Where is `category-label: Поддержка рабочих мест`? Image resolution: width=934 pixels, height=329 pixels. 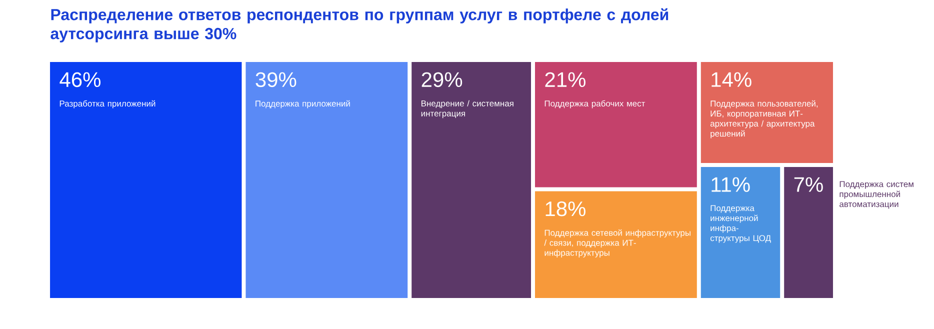 category-label: Поддержка рабочих мест is located at coordinates (595, 104).